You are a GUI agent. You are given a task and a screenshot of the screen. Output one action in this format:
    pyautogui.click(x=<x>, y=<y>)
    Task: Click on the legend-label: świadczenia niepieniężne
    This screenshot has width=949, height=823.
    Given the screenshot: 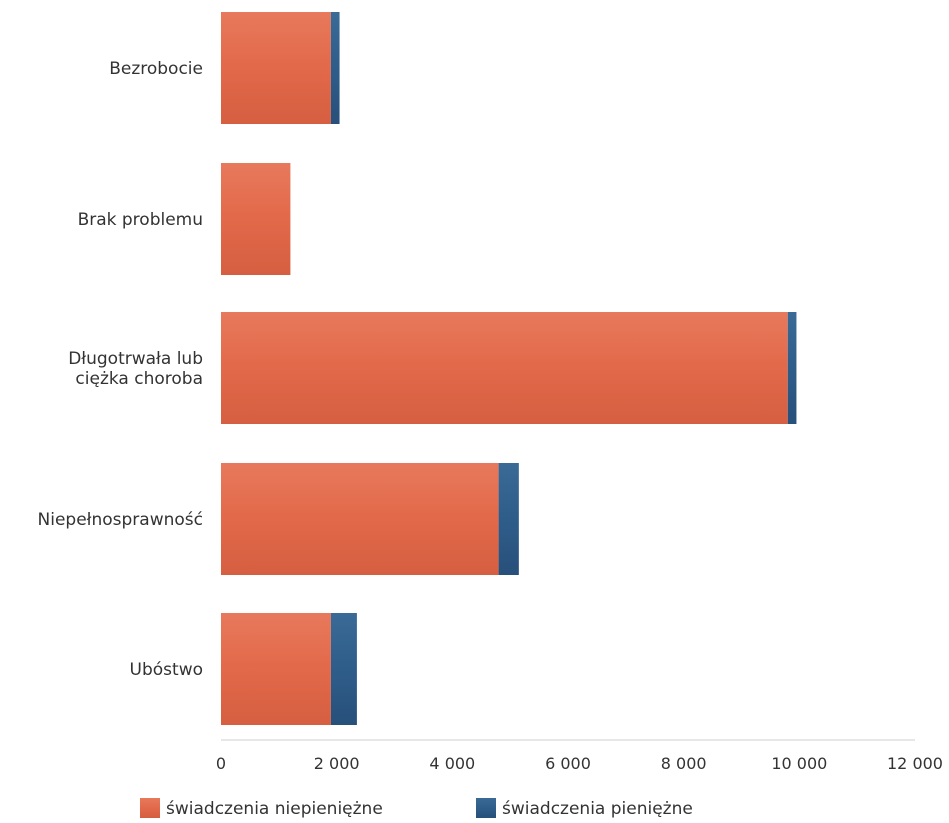 What is the action you would take?
    pyautogui.click(x=274, y=809)
    